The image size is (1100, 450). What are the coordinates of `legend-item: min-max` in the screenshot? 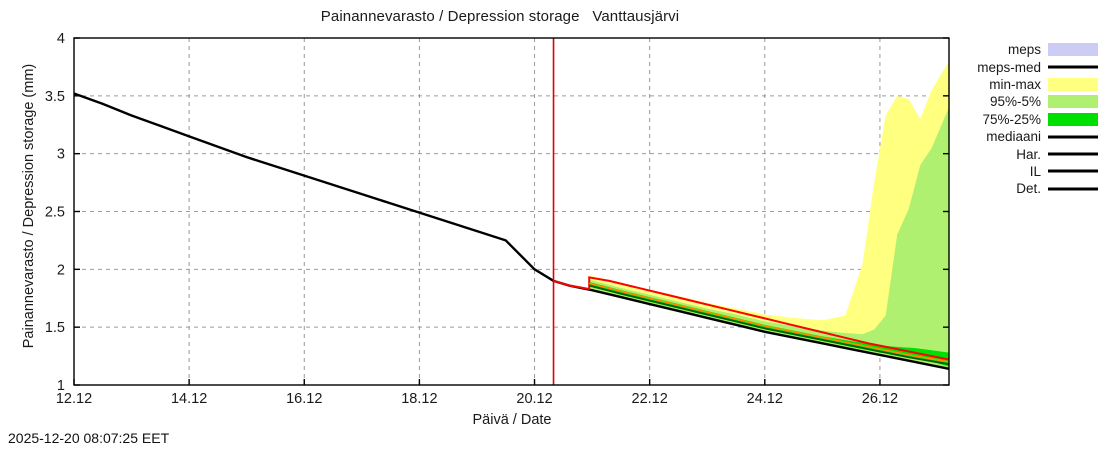 It's located at (1030, 84).